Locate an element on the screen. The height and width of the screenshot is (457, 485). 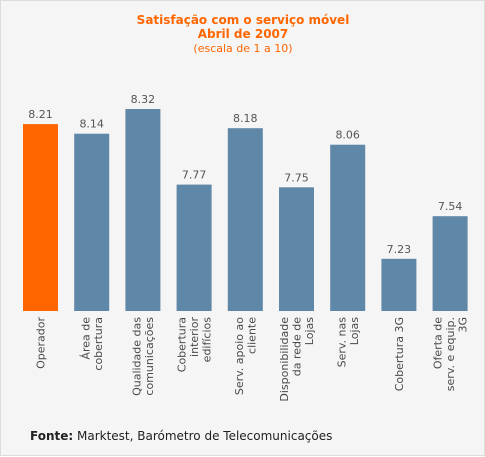
category-label-6: Disponibilidadeda rede deLojas is located at coordinates (297, 359).